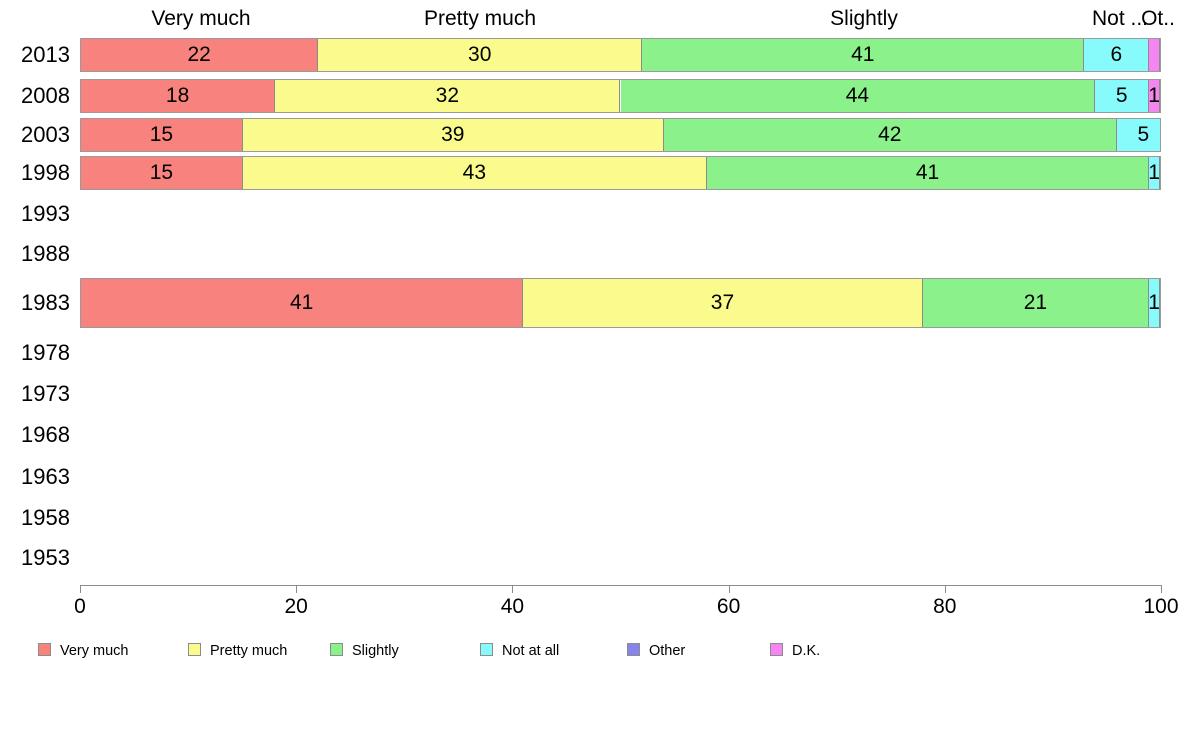 Image resolution: width=1188 pixels, height=736 pixels. What do you see at coordinates (531, 651) in the screenshot?
I see `legend-label: Not at all` at bounding box center [531, 651].